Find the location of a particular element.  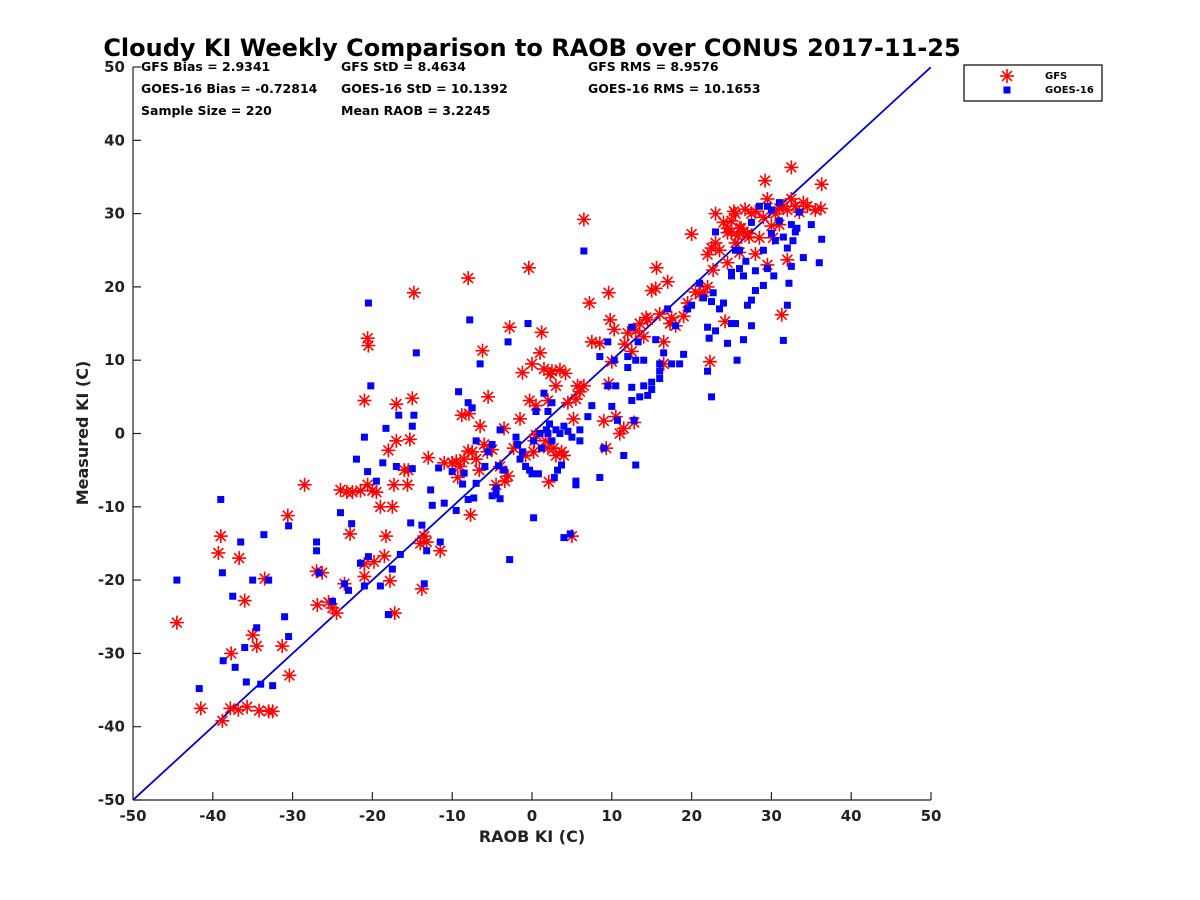

y-tick-label: -30 is located at coordinates (111, 653).